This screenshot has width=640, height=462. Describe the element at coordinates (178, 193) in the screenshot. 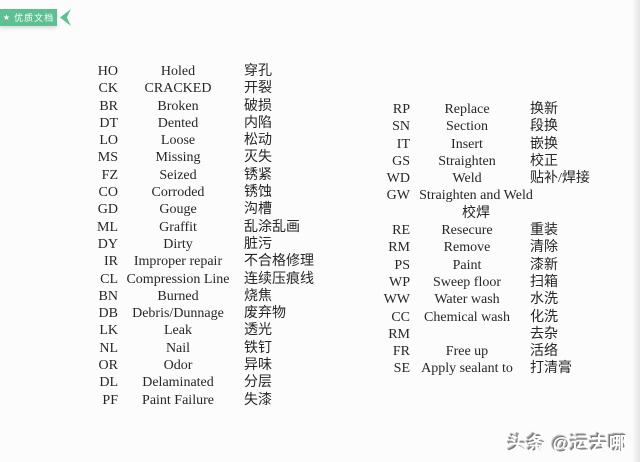

I see `english-cell: Corroded` at that location.